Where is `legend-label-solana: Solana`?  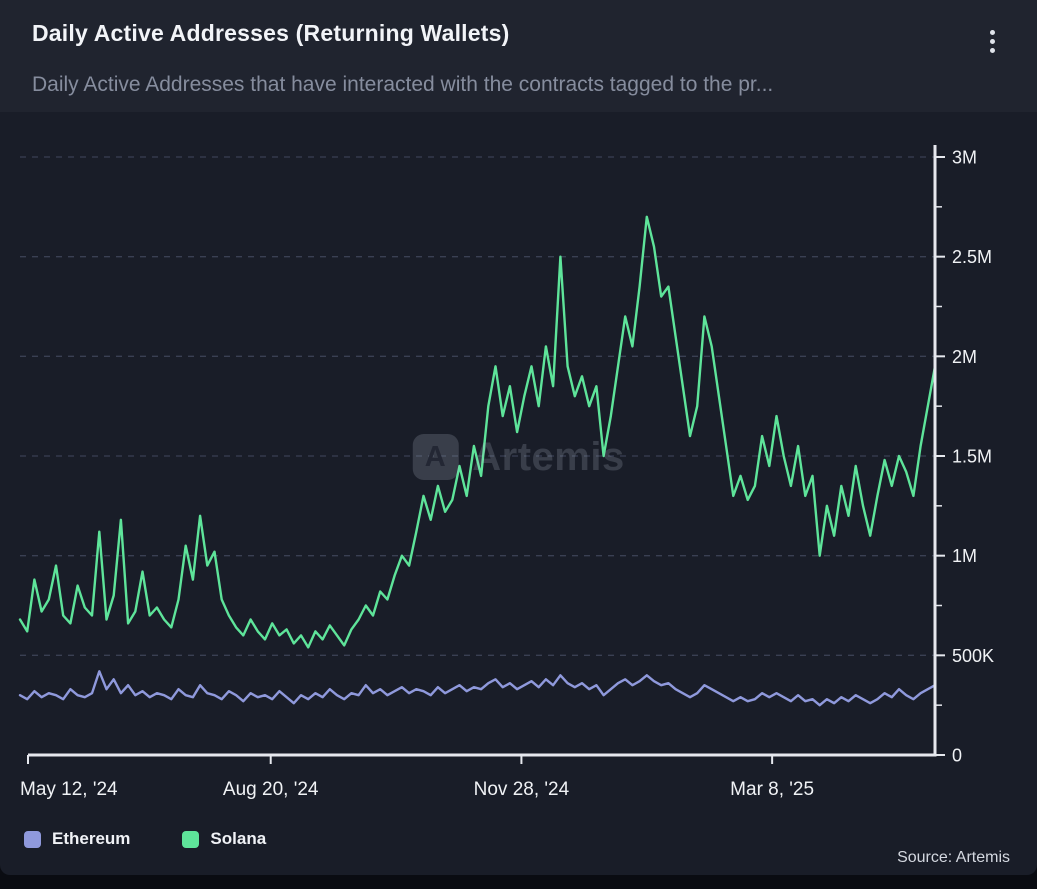
legend-label-solana: Solana is located at coordinates (238, 838).